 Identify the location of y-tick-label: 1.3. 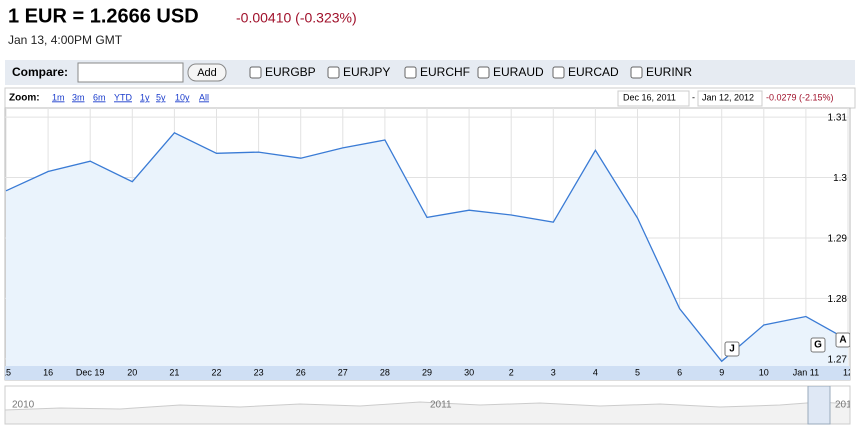
(840, 178).